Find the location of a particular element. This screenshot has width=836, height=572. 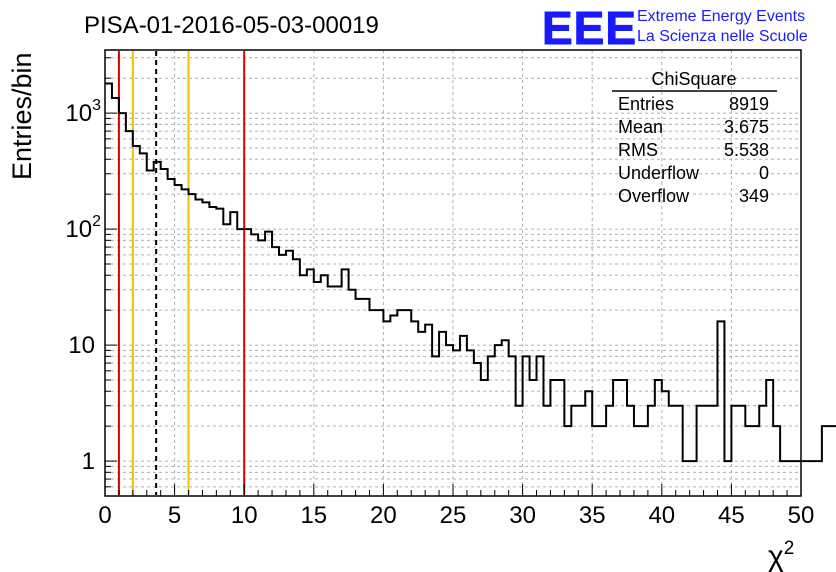

stats-label-entries: Entries is located at coordinates (646, 104).